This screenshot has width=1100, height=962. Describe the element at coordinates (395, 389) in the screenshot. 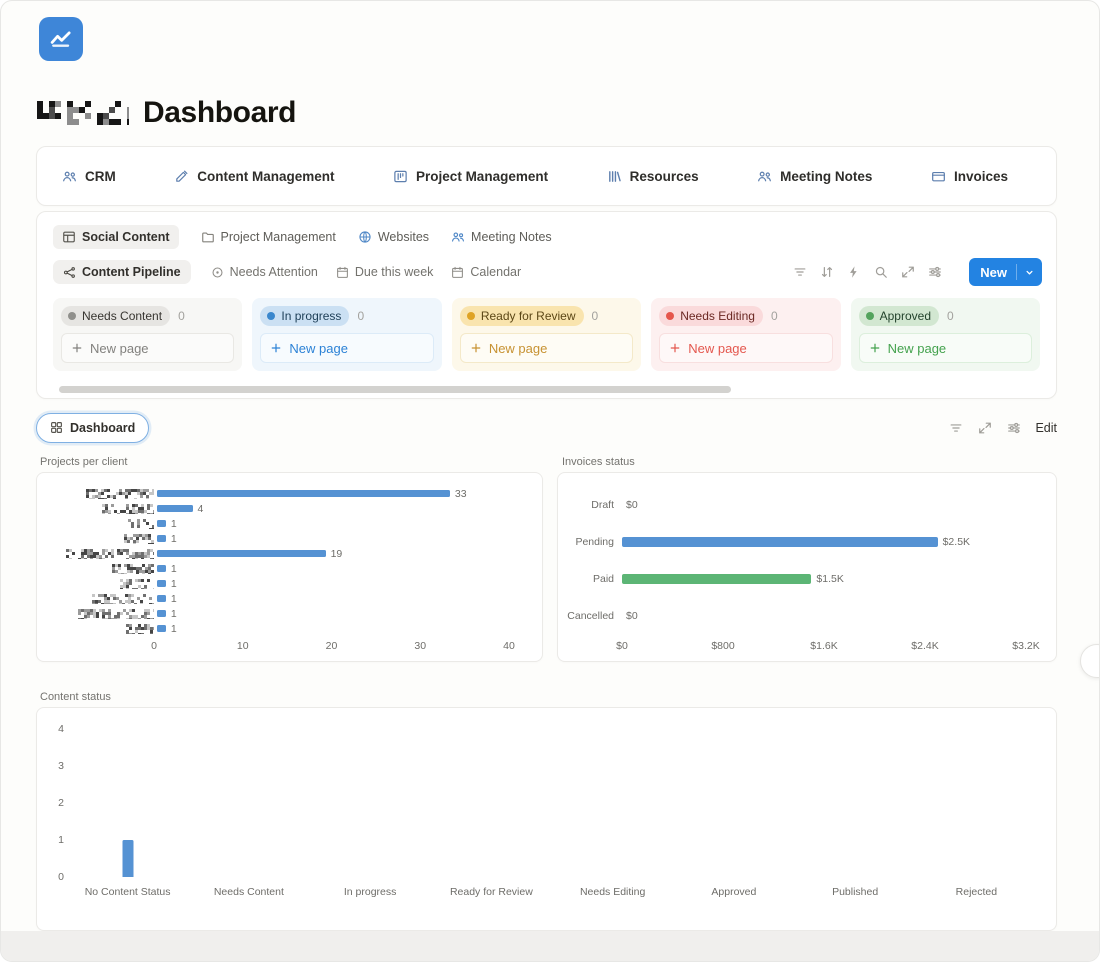

I see `horizontal-scrollbar` at that location.